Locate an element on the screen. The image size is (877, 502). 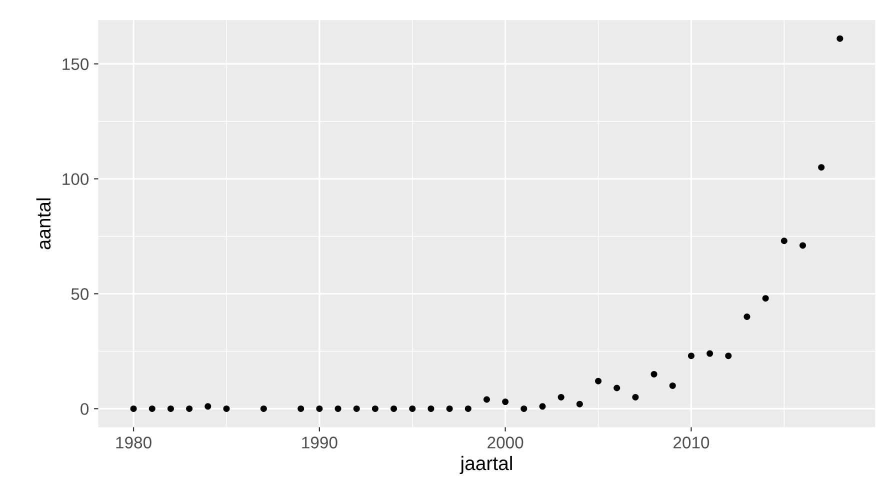
x-tick-label: 1990 is located at coordinates (320, 442).